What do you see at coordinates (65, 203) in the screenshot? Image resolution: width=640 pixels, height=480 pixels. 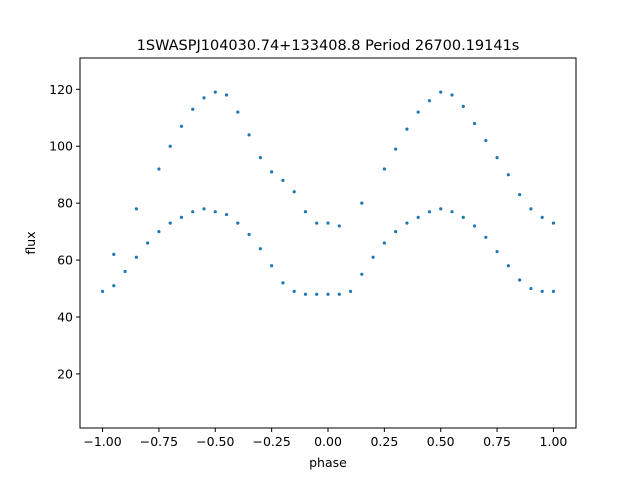 I see `y-tick-label: 80` at bounding box center [65, 203].